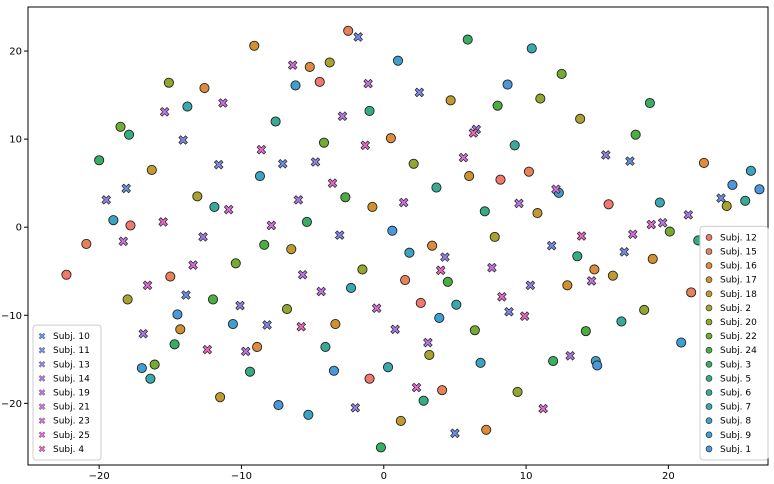  Describe the element at coordinates (71, 422) in the screenshot. I see `legend-label: Subj. 23` at that location.